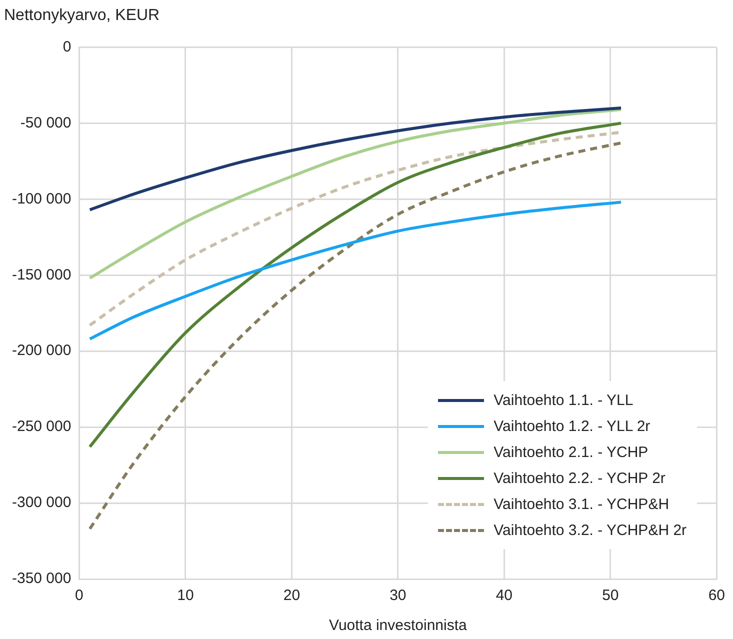 The width and height of the screenshot is (733, 639). What do you see at coordinates (42, 351) in the screenshot?
I see `y-tick-label: -200 000` at bounding box center [42, 351].